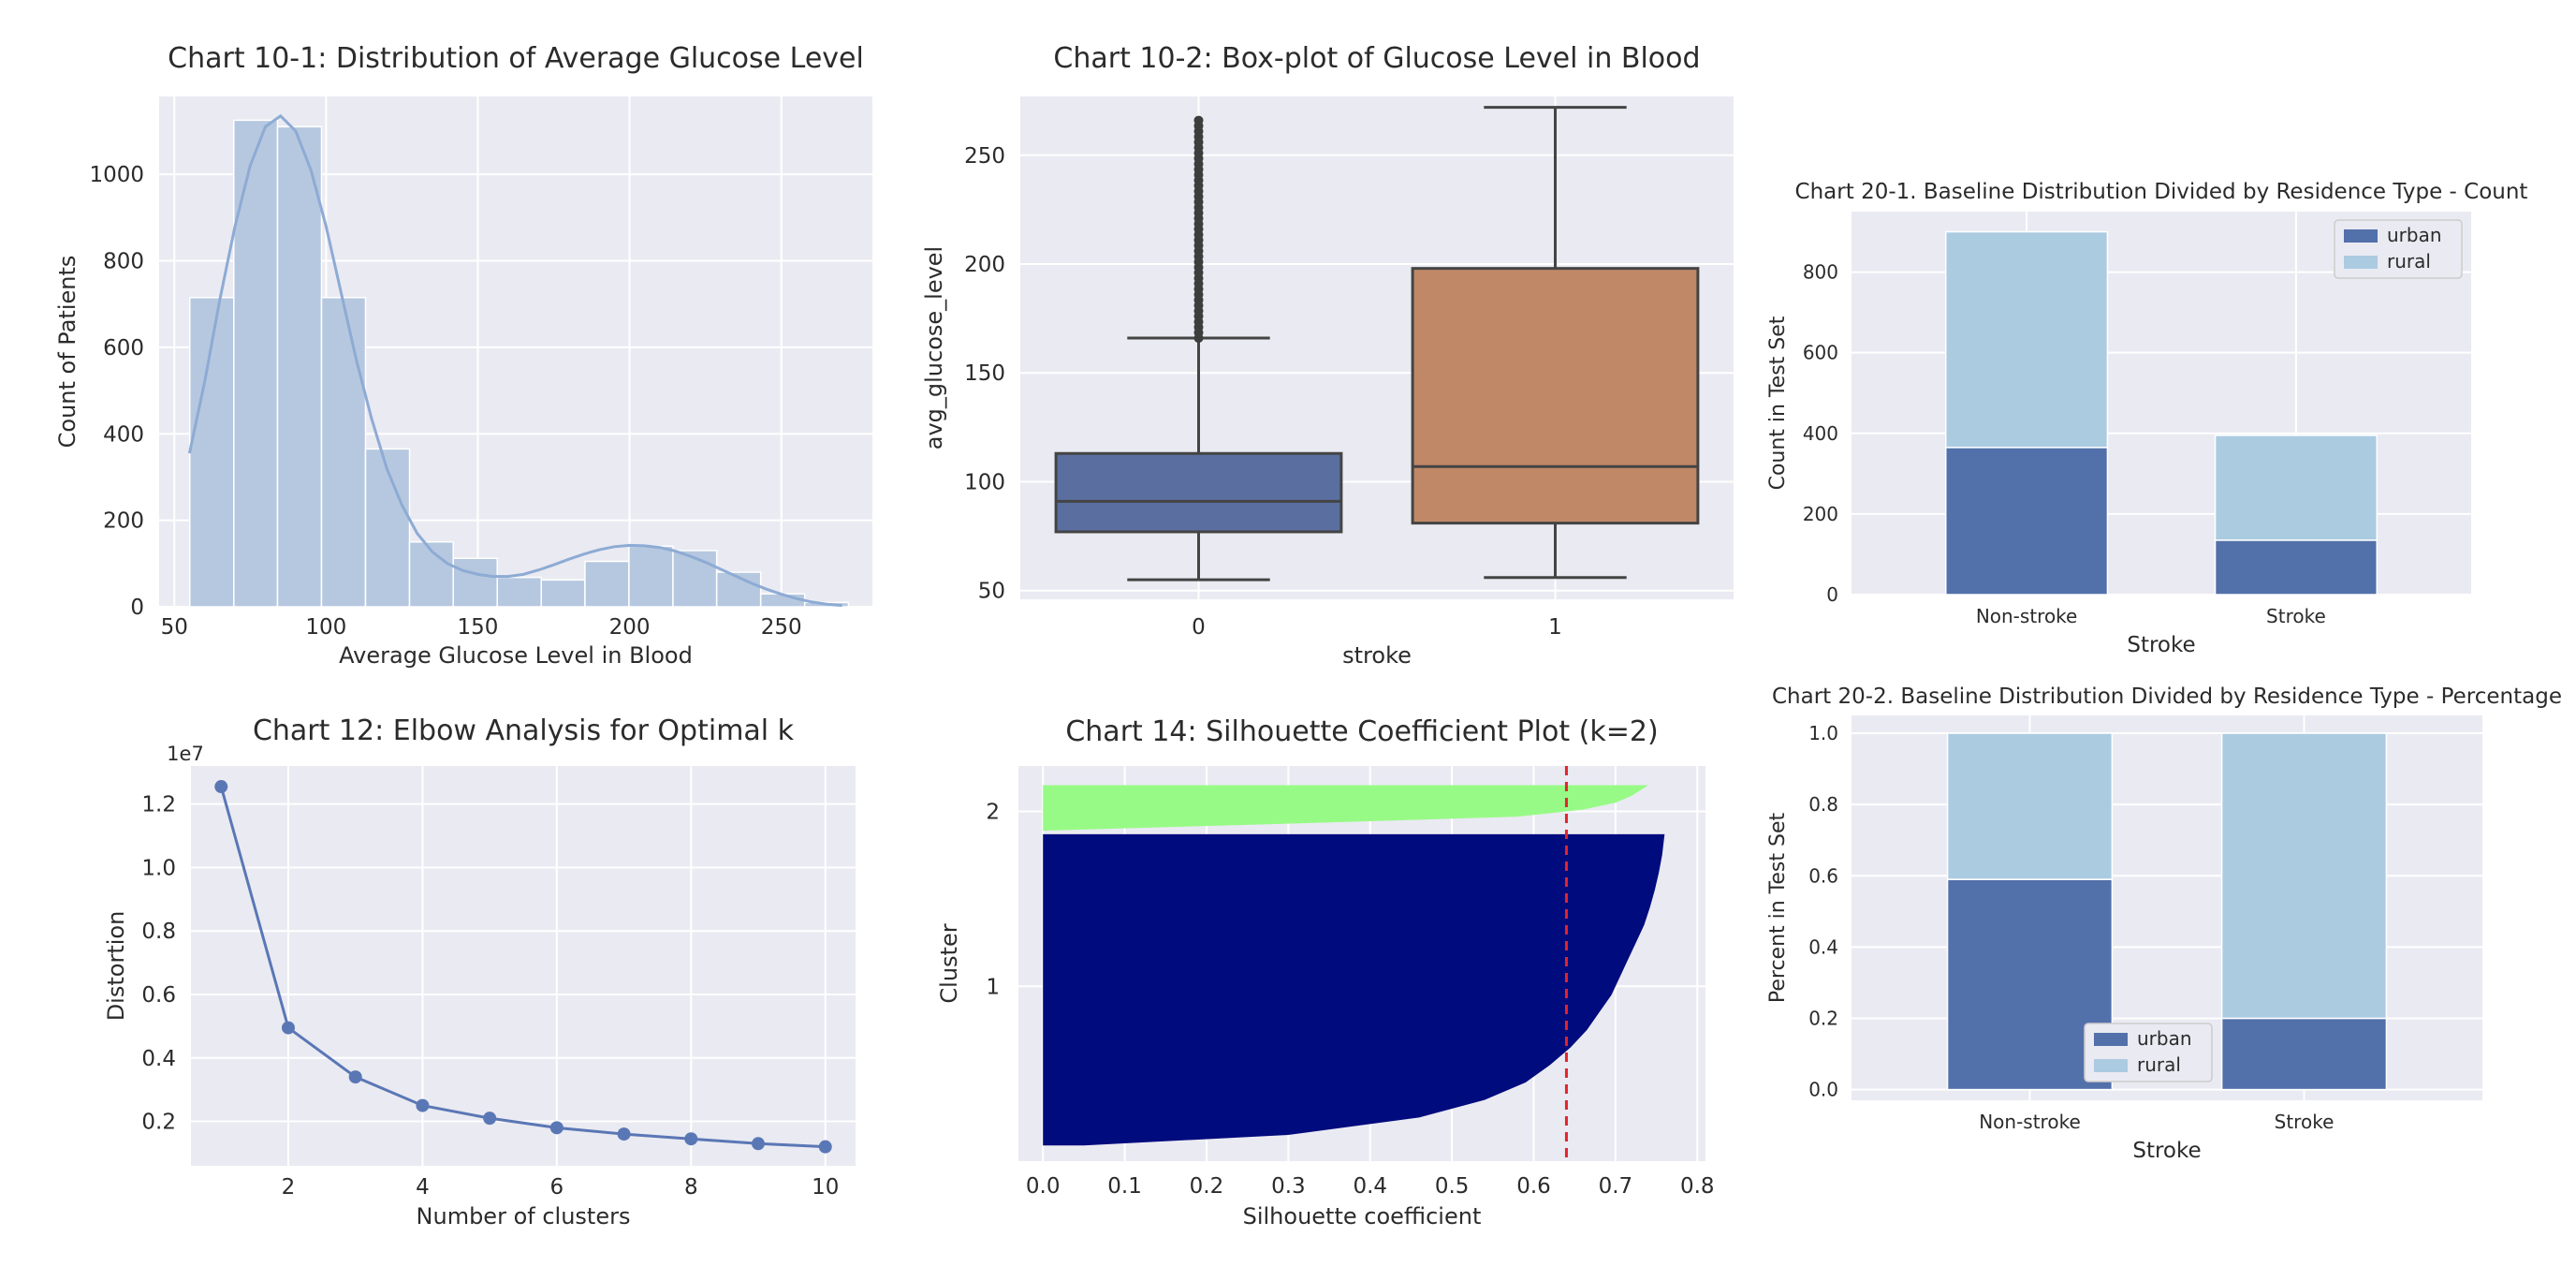  What do you see at coordinates (158, 805) in the screenshot?
I see `y-tick-label: 1.2` at bounding box center [158, 805].